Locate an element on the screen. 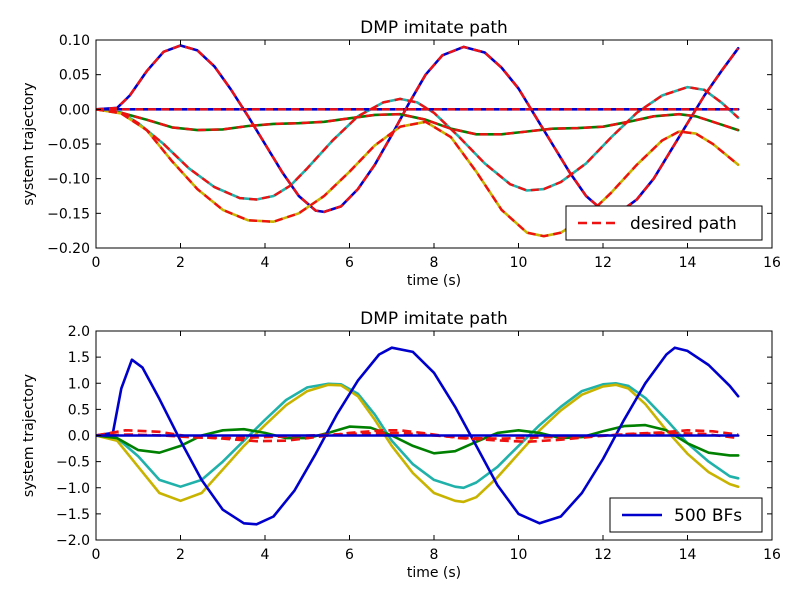  legend: 500 BFs is located at coordinates (686, 515).